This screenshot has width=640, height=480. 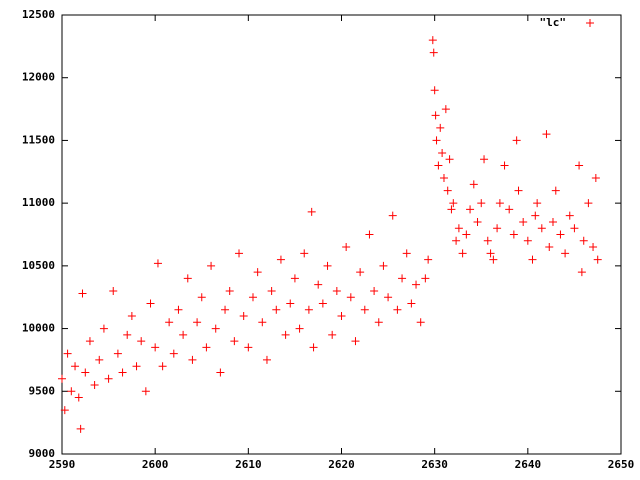 I want to click on x-tick-label: 2620, so click(x=341, y=464).